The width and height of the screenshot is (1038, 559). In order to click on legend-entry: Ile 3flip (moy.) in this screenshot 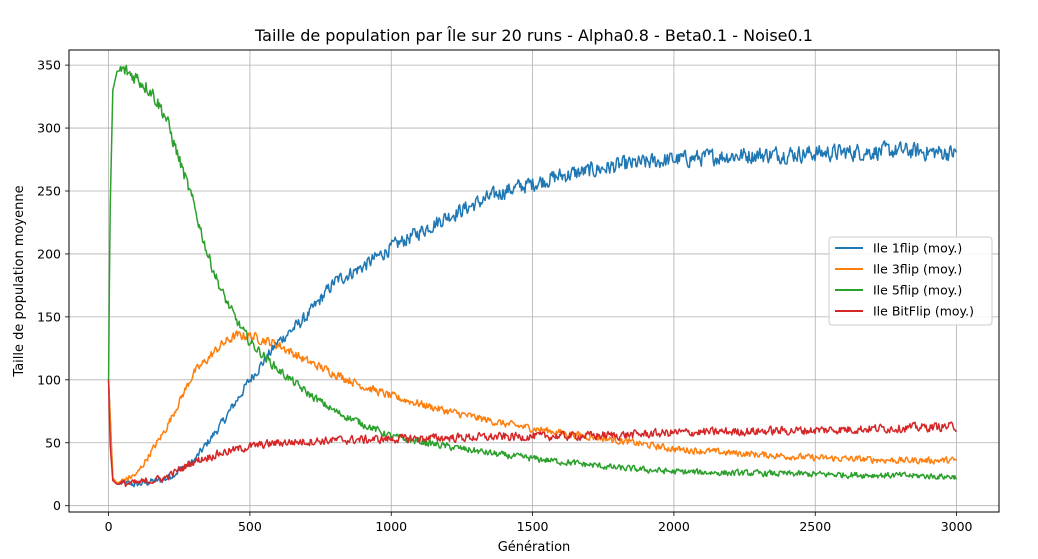, I will do `click(917, 269)`.